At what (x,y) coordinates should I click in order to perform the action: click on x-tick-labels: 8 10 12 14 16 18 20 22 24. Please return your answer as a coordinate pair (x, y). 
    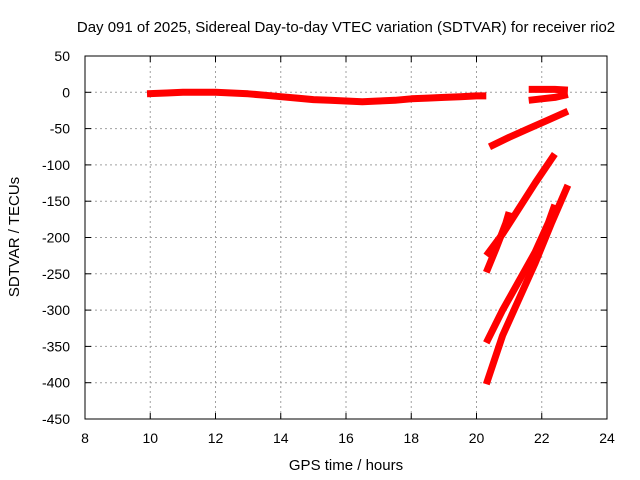
    Looking at the image, I should click on (348, 438).